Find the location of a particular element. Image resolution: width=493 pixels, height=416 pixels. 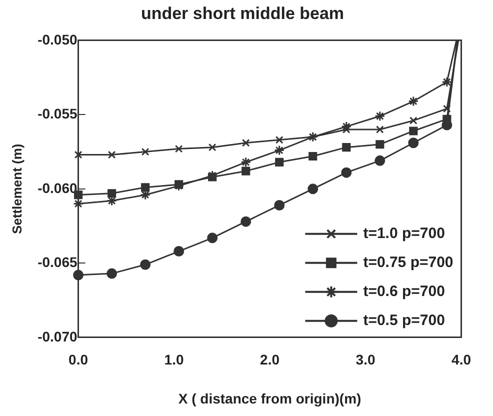

legend-label: t=0.5 p=700 is located at coordinates (404, 321).